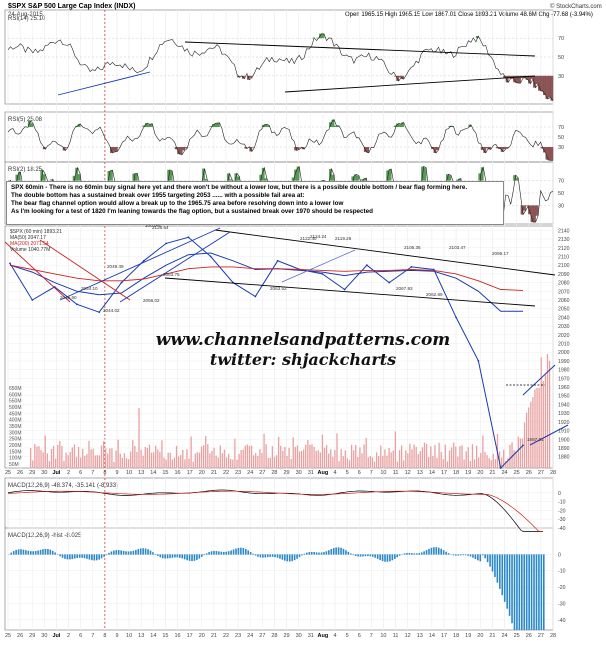 The width and height of the screenshot is (606, 645). What do you see at coordinates (15, 452) in the screenshot?
I see `volume-tick-label: 150M` at bounding box center [15, 452].